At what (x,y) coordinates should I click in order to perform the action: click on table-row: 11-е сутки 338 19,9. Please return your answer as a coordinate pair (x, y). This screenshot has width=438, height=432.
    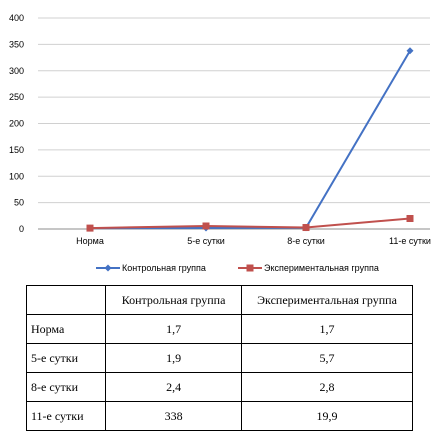
    Looking at the image, I should click on (219, 416).